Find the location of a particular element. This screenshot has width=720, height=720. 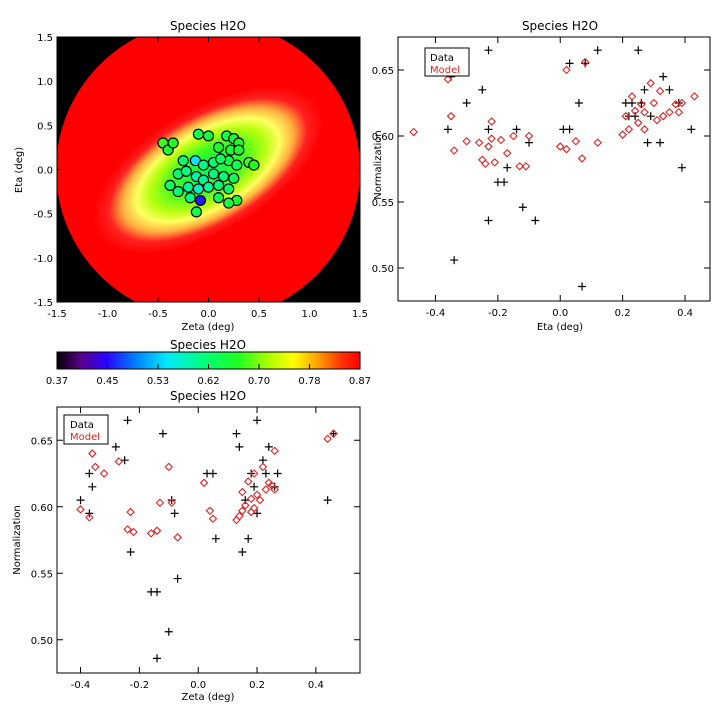

eta-data-series is located at coordinates (569, 168).